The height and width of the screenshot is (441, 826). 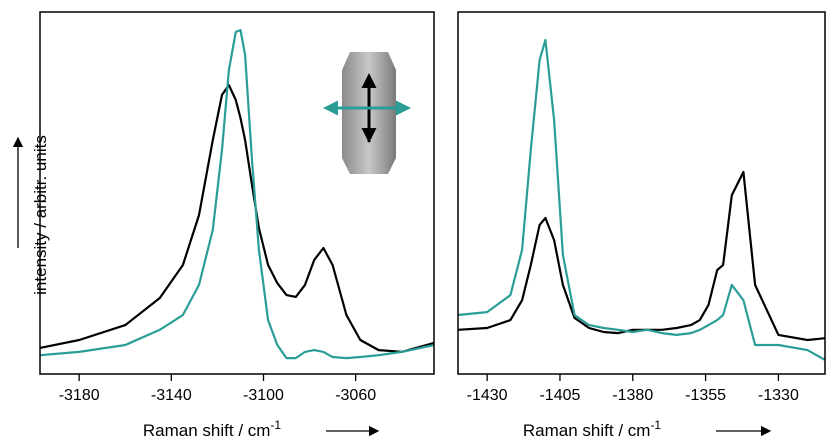 I want to click on x-tick-label: -1355, so click(x=705, y=395).